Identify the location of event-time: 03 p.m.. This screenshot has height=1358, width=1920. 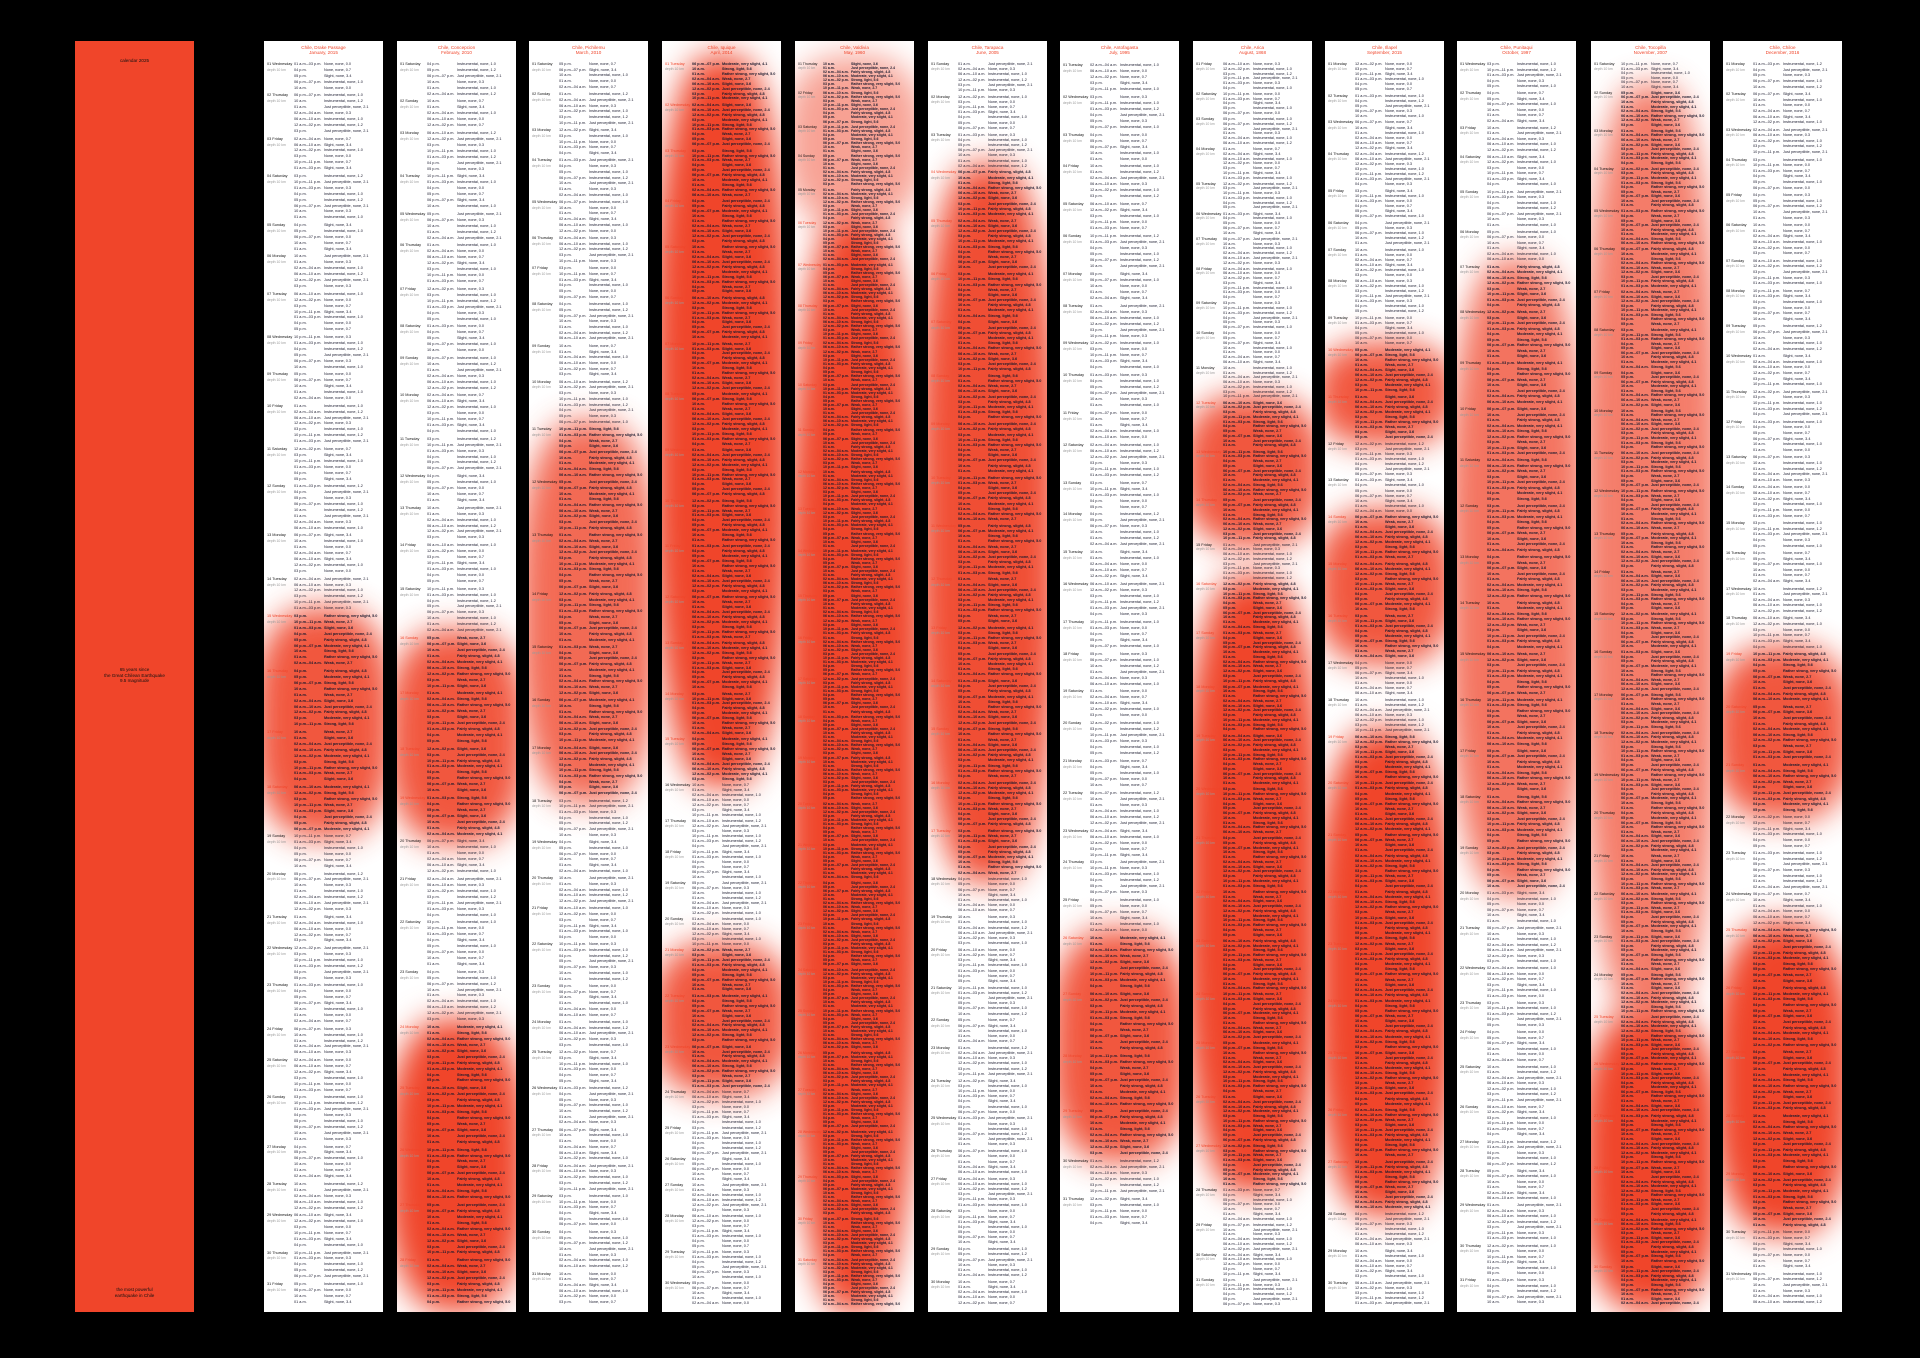
(565, 135).